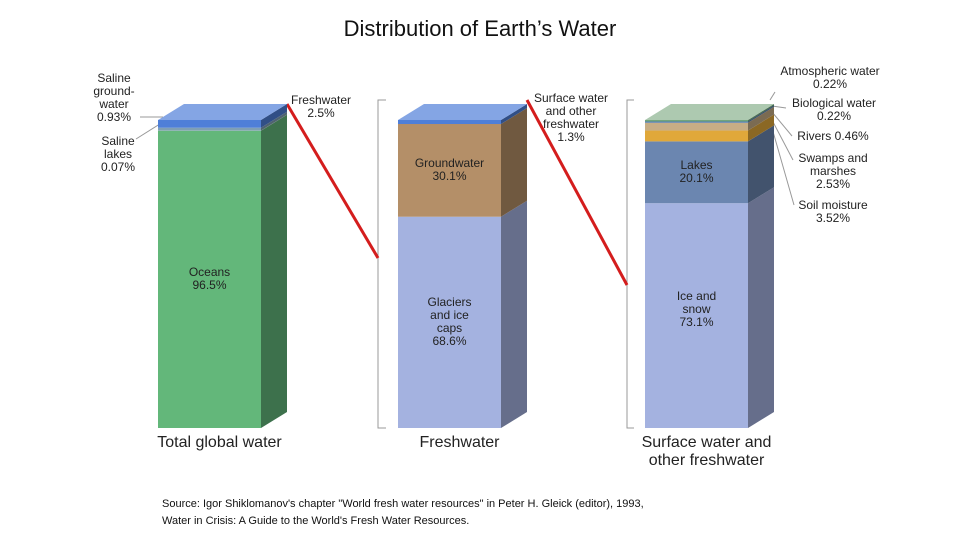  What do you see at coordinates (321, 113) in the screenshot?
I see `segment-value: 2.5%` at bounding box center [321, 113].